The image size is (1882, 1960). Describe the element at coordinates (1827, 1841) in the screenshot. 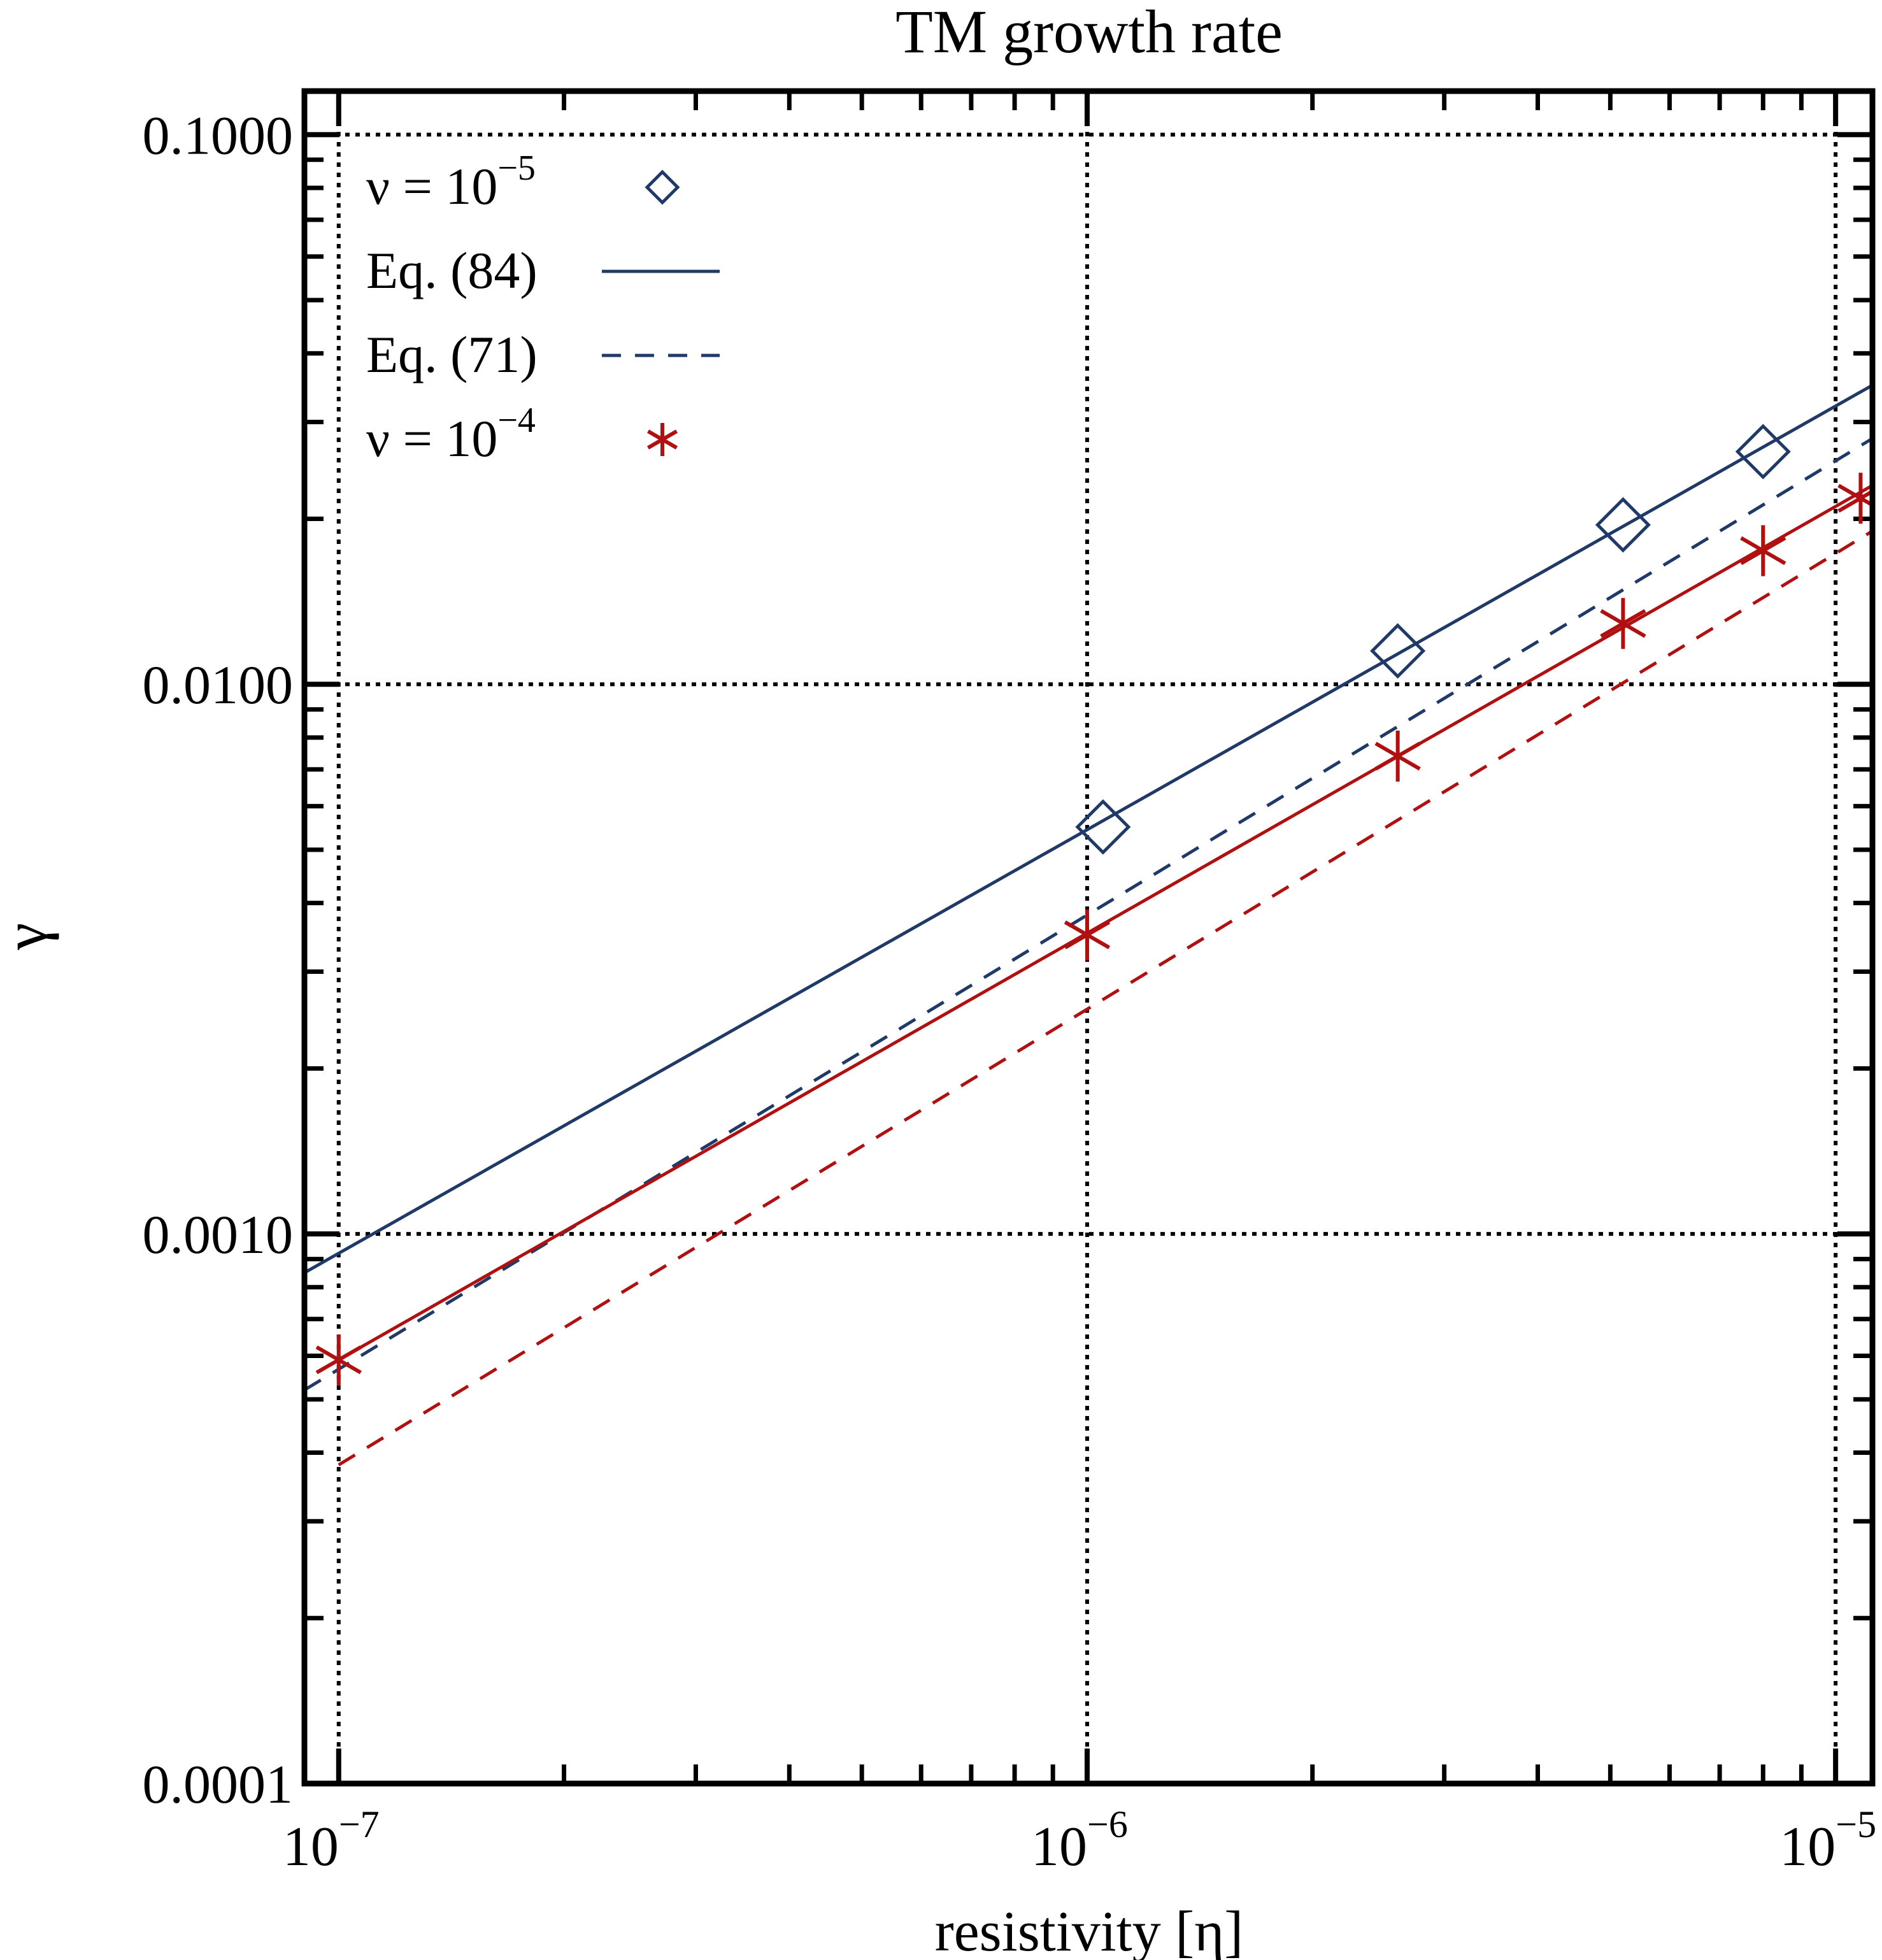

I see `x-tick-label: 10⁻⁵` at that location.